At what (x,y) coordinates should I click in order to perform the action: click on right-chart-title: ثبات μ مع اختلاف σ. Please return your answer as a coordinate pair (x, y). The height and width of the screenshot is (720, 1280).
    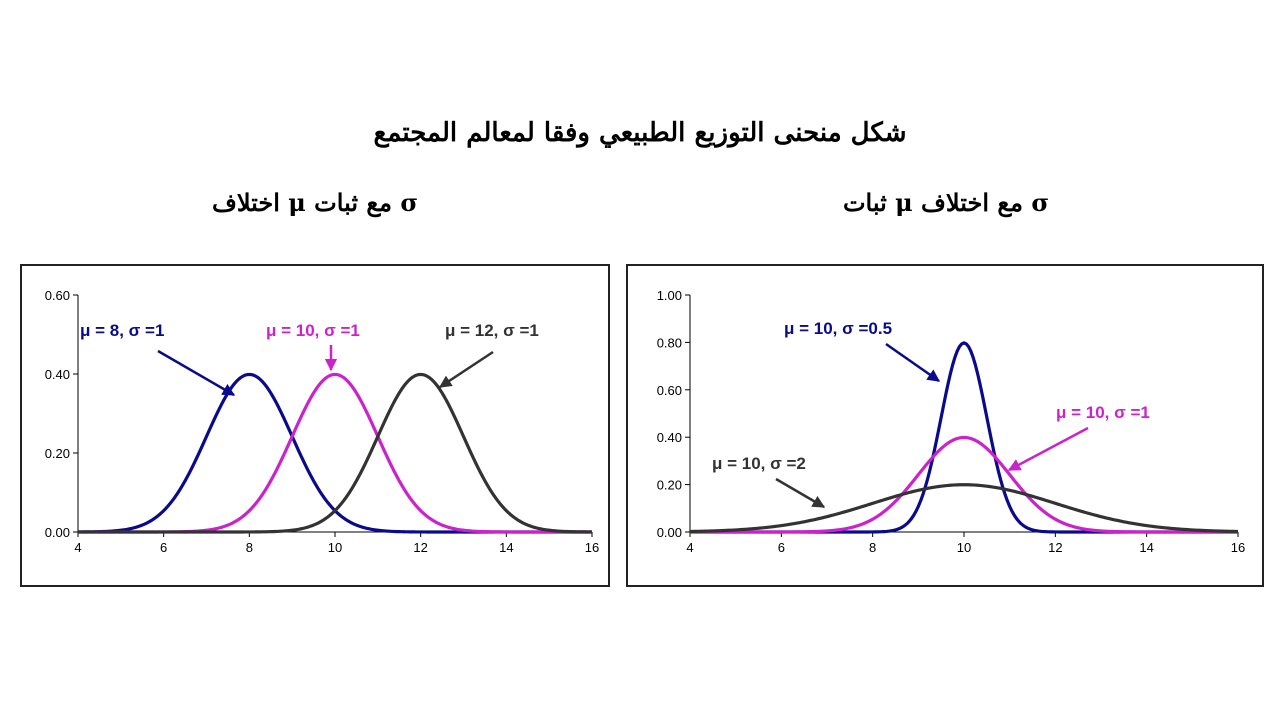
    Looking at the image, I should click on (946, 202).